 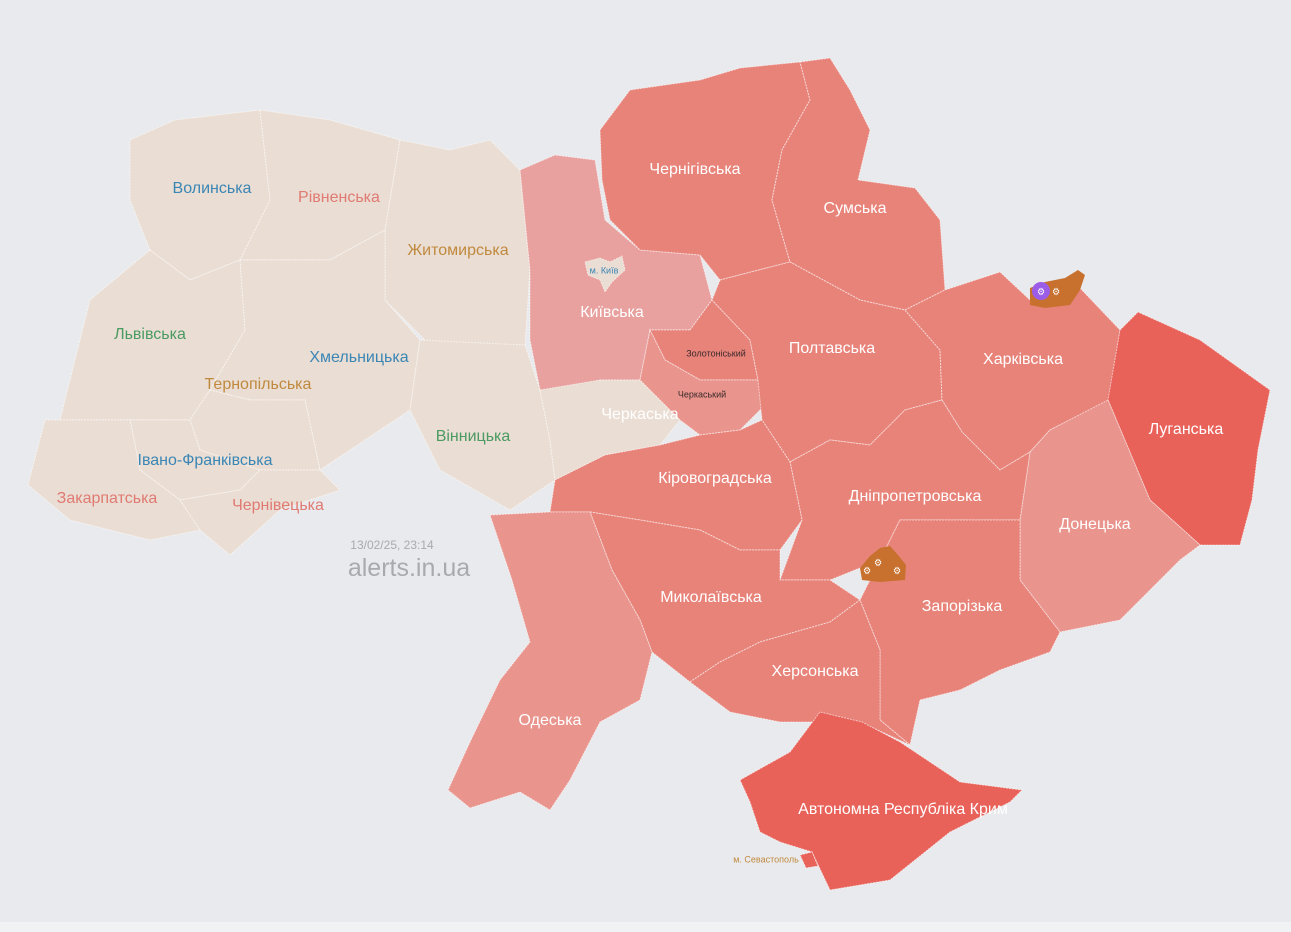 What do you see at coordinates (809, 860) in the screenshot?
I see `region-sevastopol` at bounding box center [809, 860].